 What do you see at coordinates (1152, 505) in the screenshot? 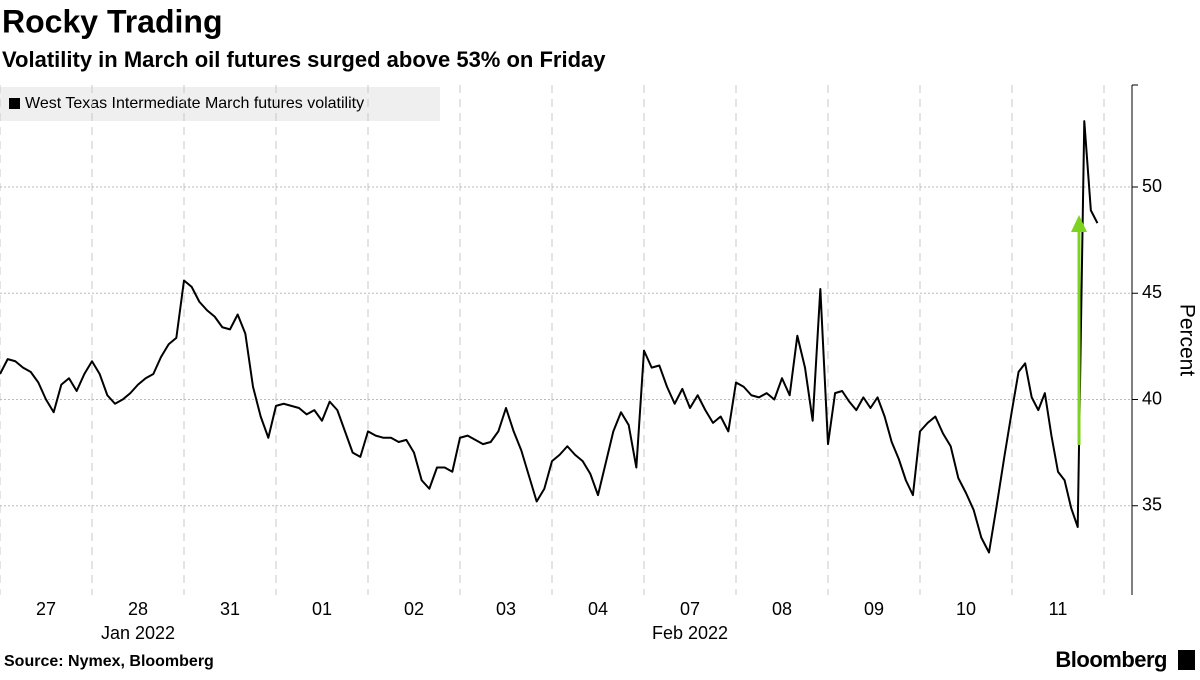
I see `y-tick-label: 35` at bounding box center [1152, 505].